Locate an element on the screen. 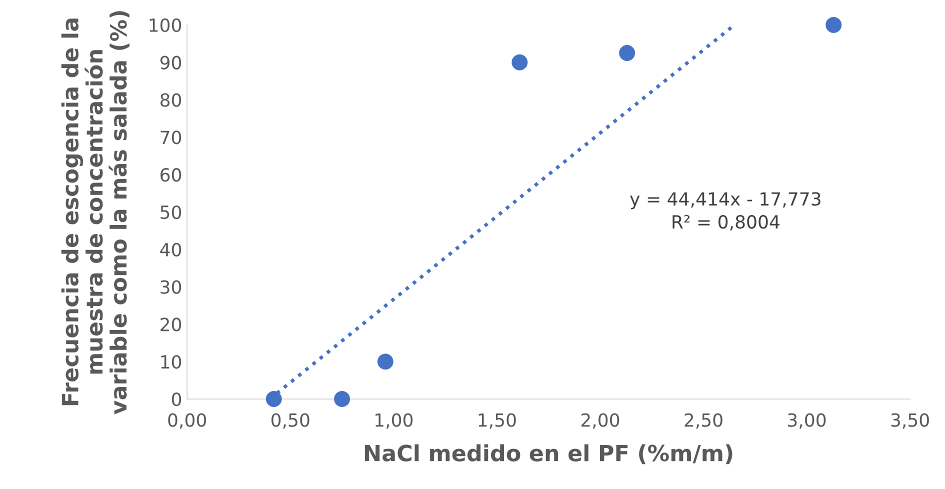 Image resolution: width=945 pixels, height=489 pixels. y-tick-label: 90 is located at coordinates (171, 63).